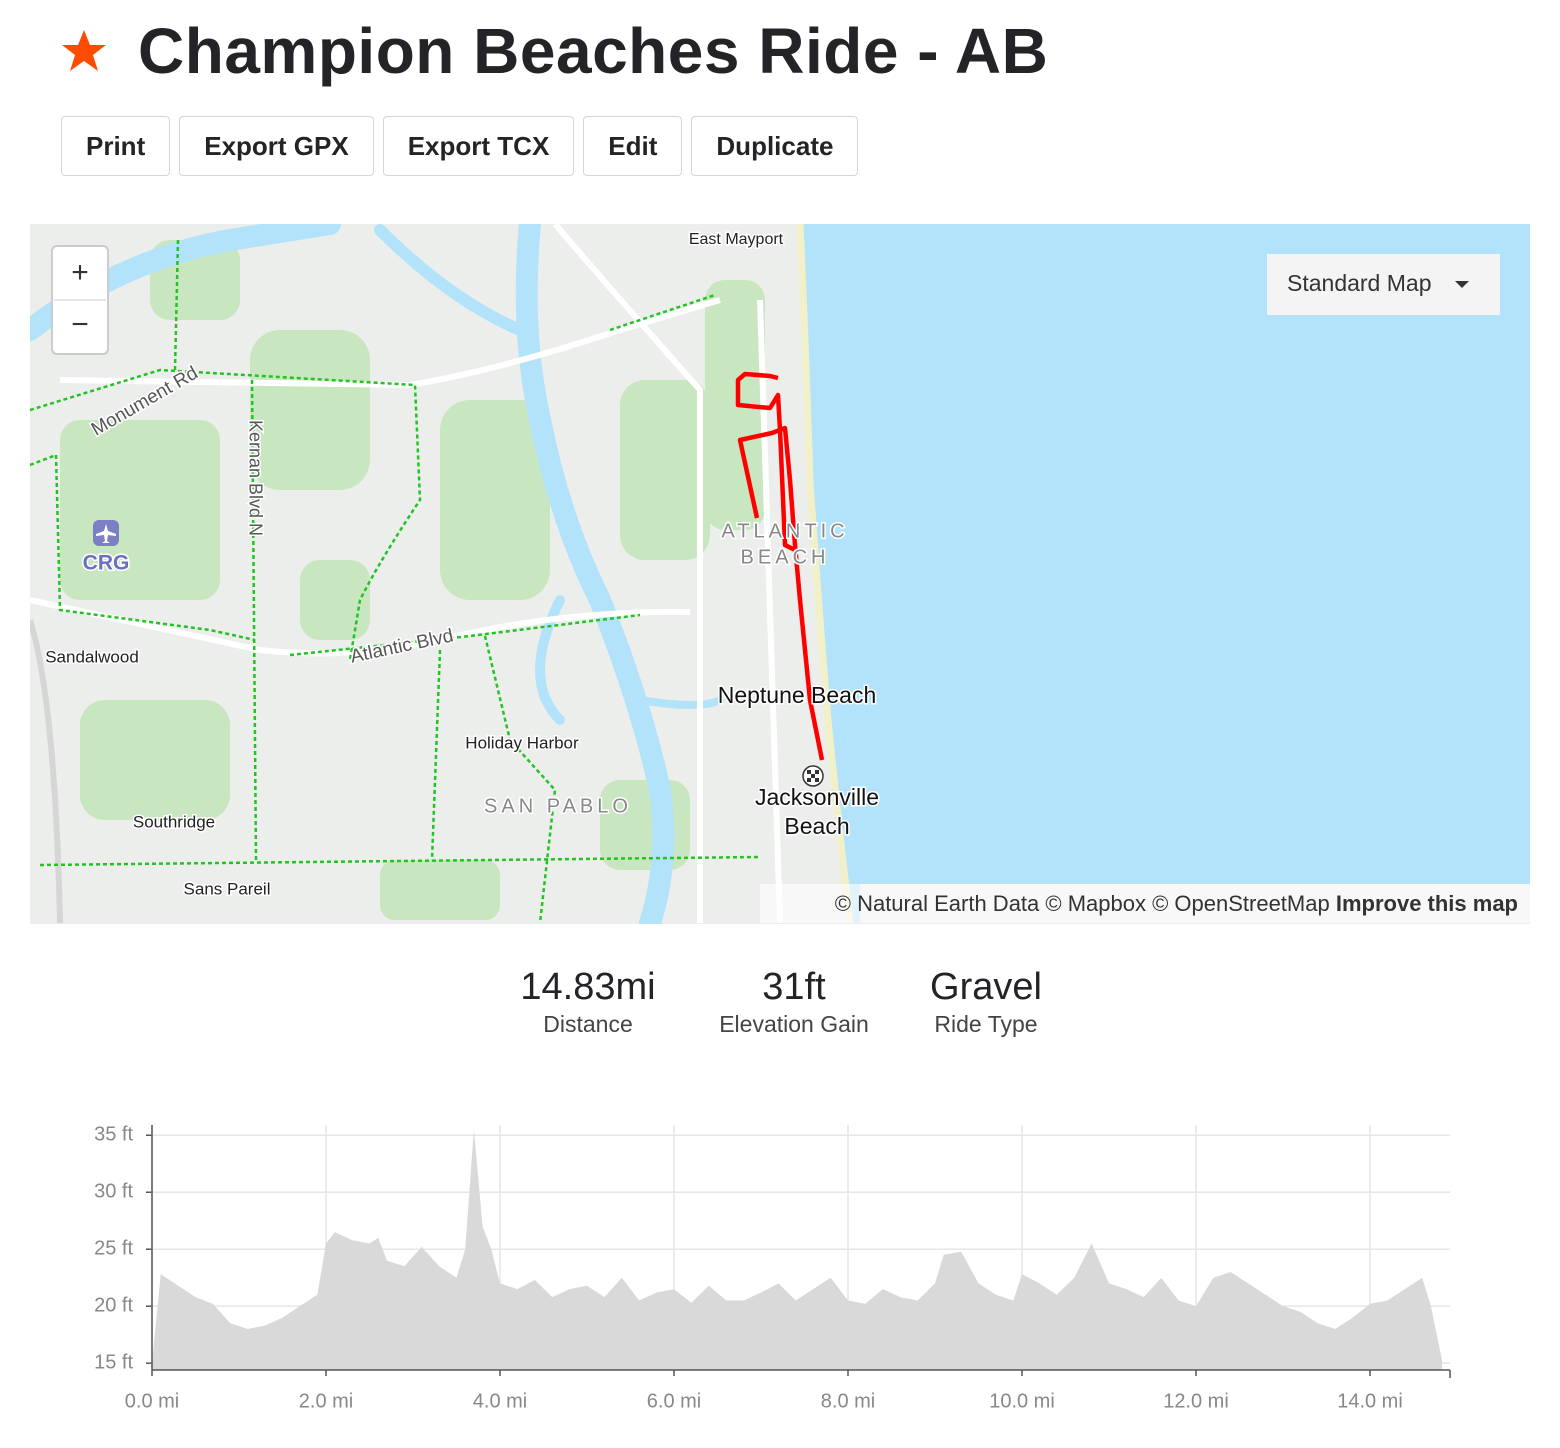  Describe the element at coordinates (478, 146) in the screenshot. I see `action-button: Export TCX` at that location.